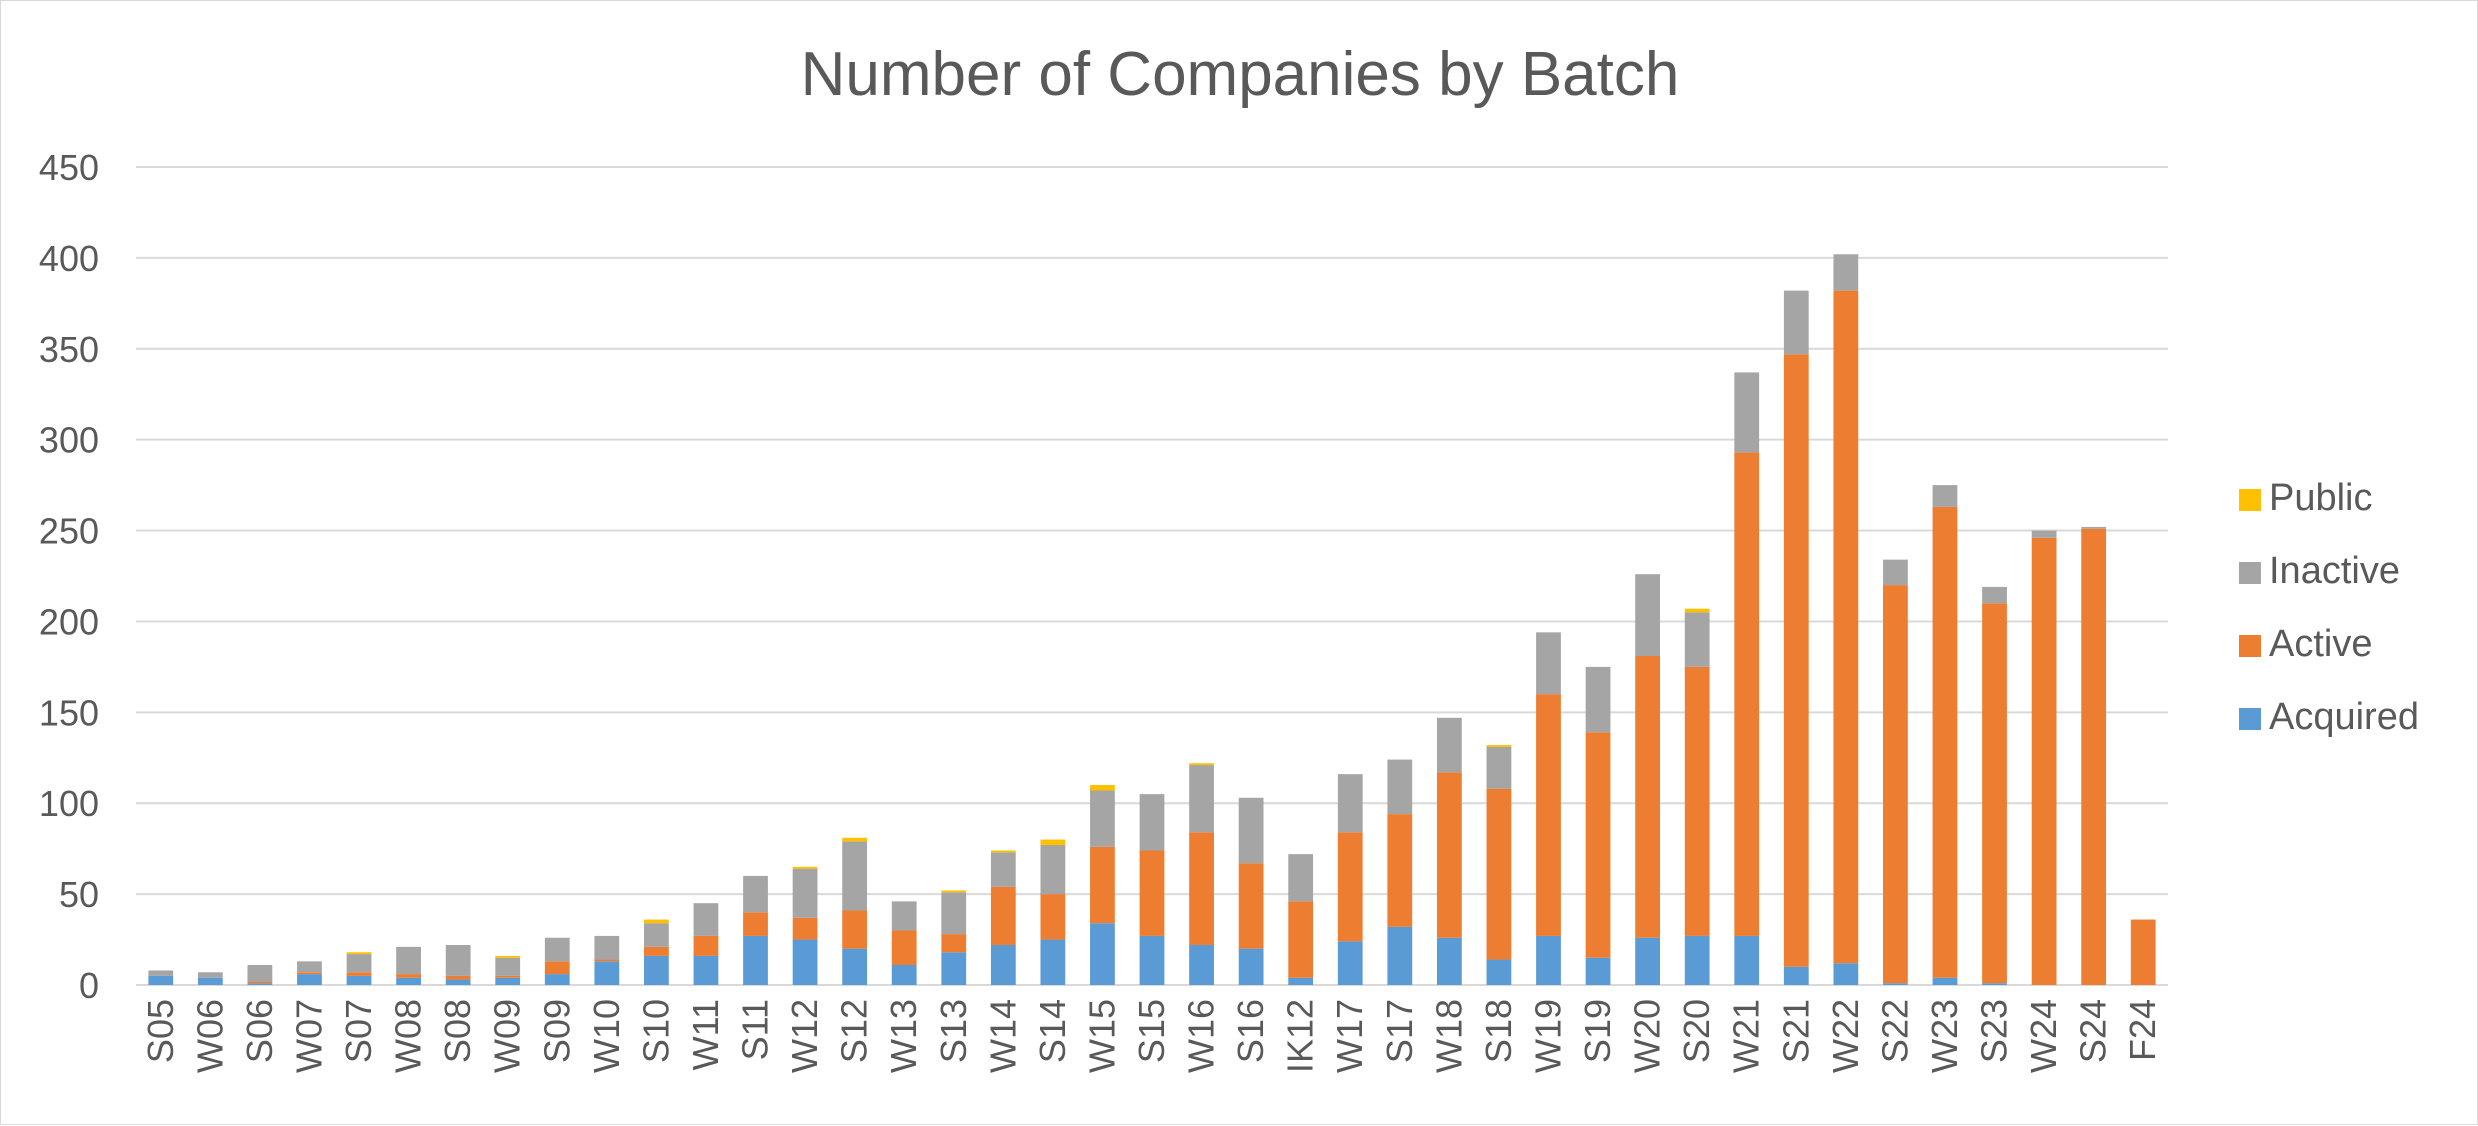  What do you see at coordinates (1002, 1036) in the screenshot?
I see `x-tick-label: W14` at bounding box center [1002, 1036].